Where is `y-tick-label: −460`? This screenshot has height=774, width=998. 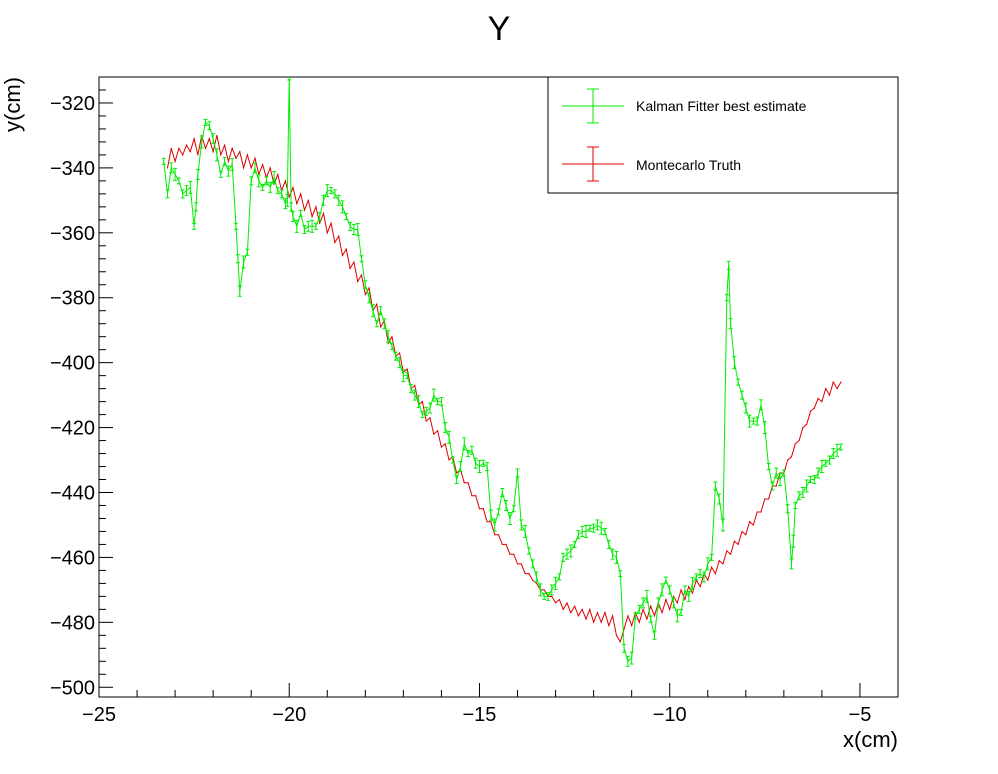
y-tick-label: −460 is located at coordinates (72, 558).